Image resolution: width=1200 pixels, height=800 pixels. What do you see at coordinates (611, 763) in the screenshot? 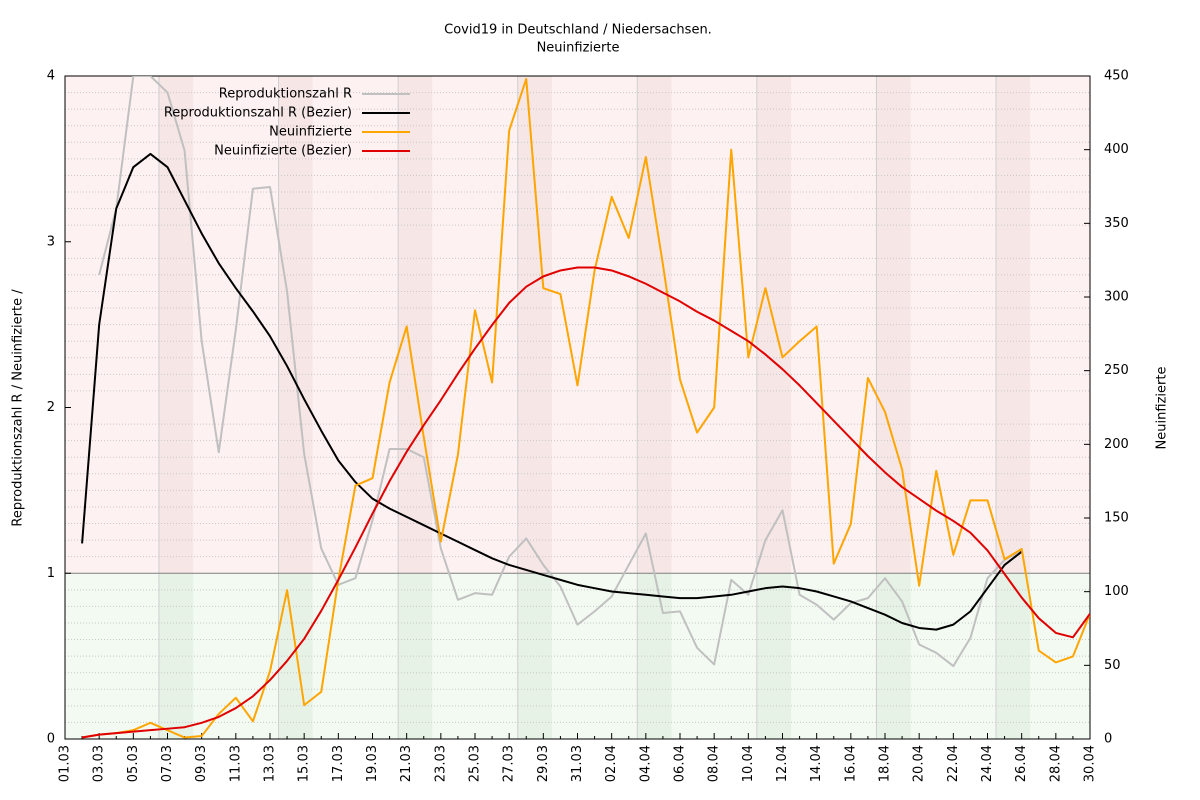
I see `x-tick-label: 02.04` at bounding box center [611, 763].